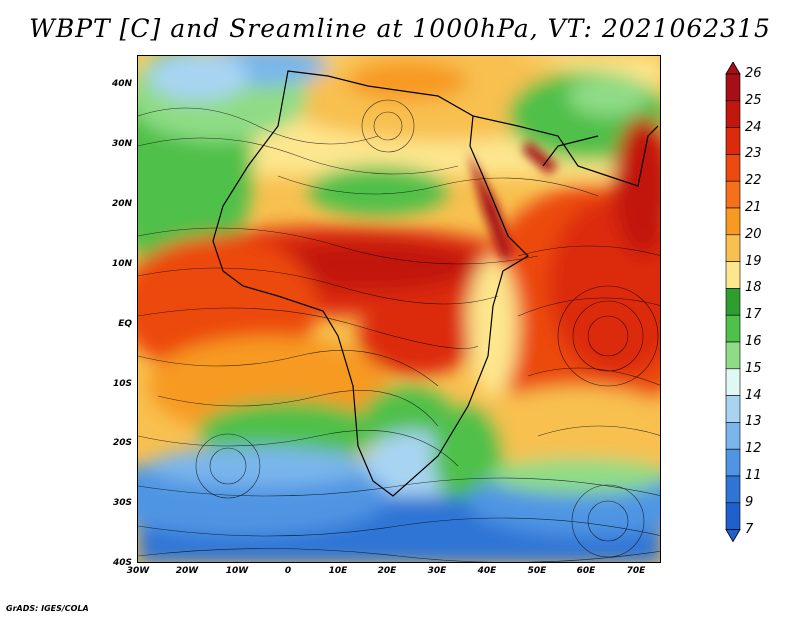 Image resolution: width=800 pixels, height=618 pixels. Describe the element at coordinates (121, 204) in the screenshot. I see `lat-label-20n: 20N` at that location.